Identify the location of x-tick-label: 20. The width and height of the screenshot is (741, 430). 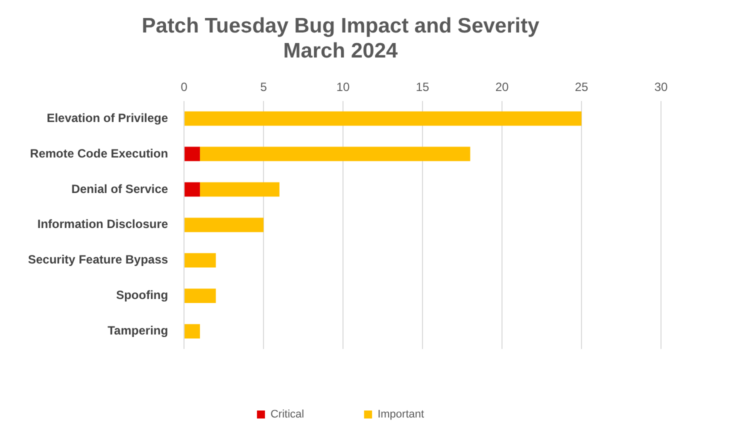
(502, 87).